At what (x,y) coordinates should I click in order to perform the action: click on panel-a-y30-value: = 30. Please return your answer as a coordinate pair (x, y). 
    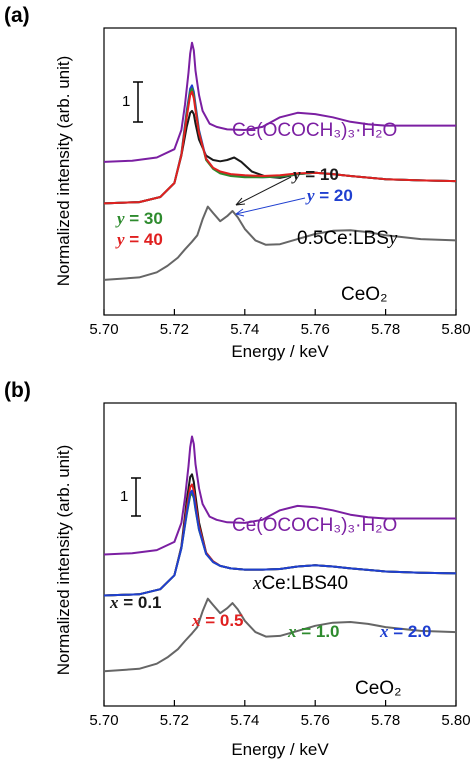
    Looking at the image, I should click on (144, 218).